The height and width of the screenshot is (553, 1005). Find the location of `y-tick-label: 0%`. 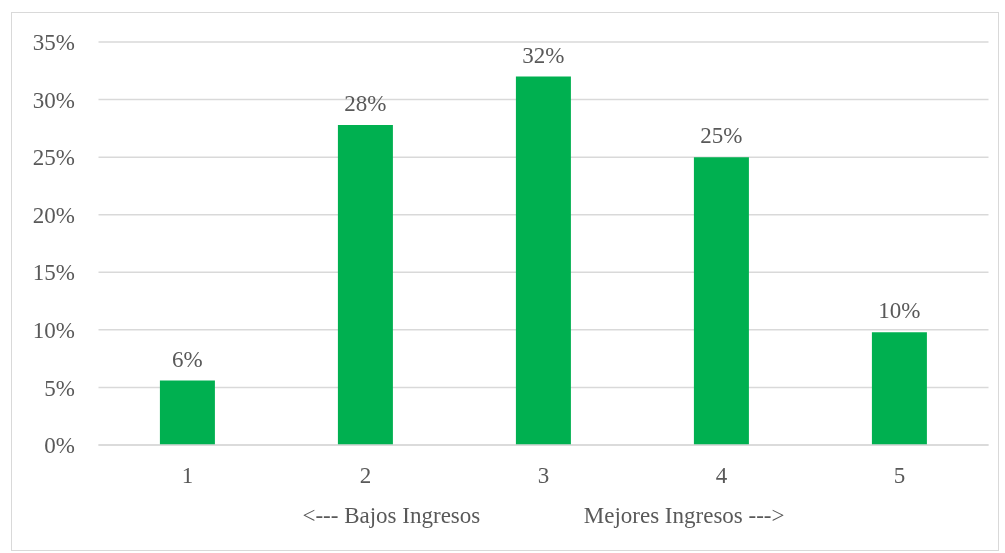

y-tick-label: 0% is located at coordinates (59, 446).